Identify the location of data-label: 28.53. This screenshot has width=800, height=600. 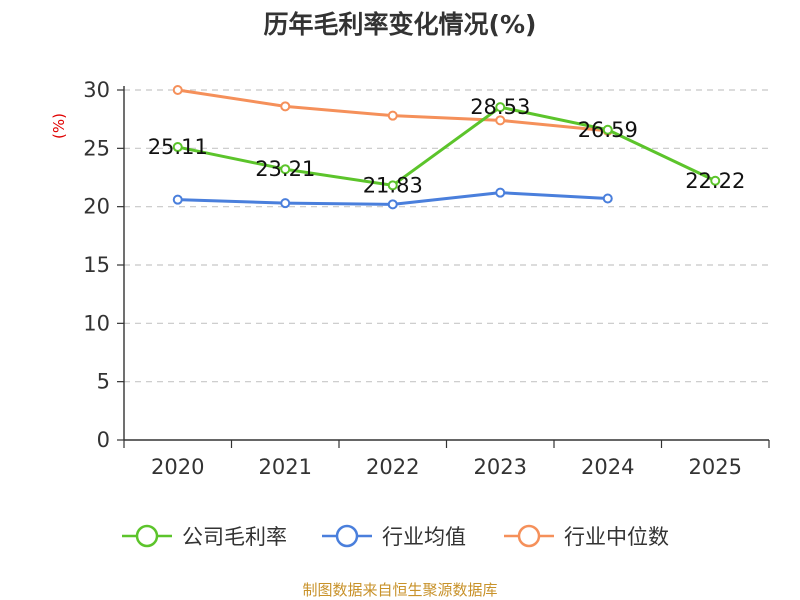
(500, 107).